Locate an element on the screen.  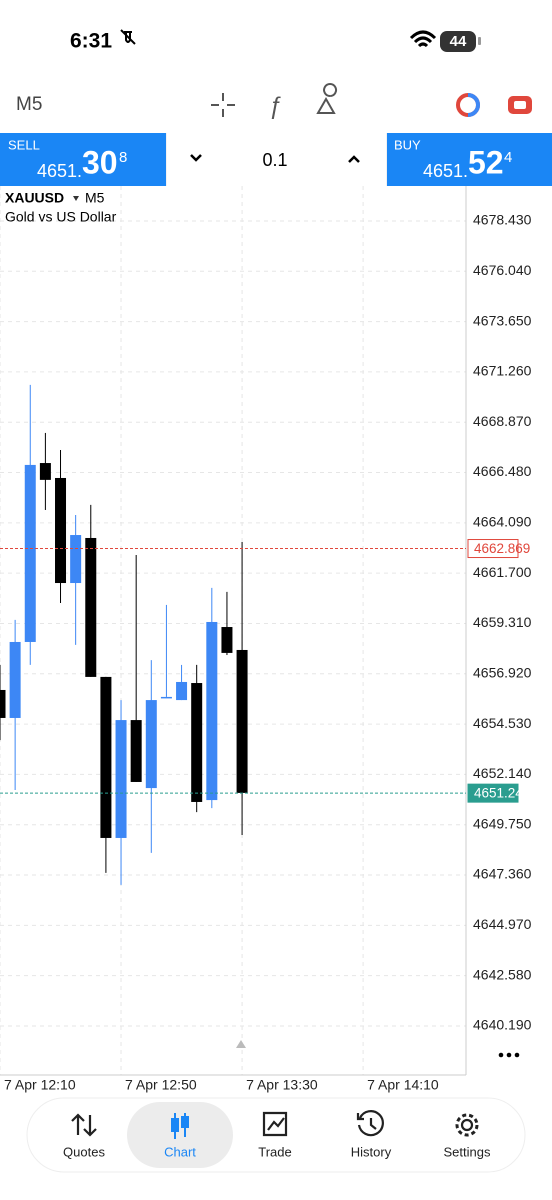
volume-box is located at coordinates (276, 159).